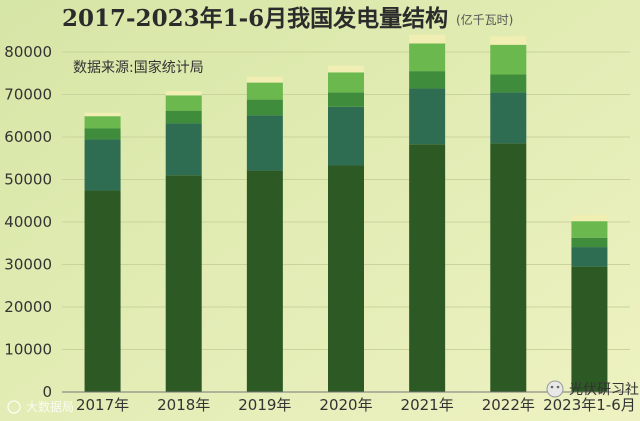 This screenshot has width=640, height=421. Describe the element at coordinates (28, 95) in the screenshot. I see `y-tick-label: 70000` at that location.